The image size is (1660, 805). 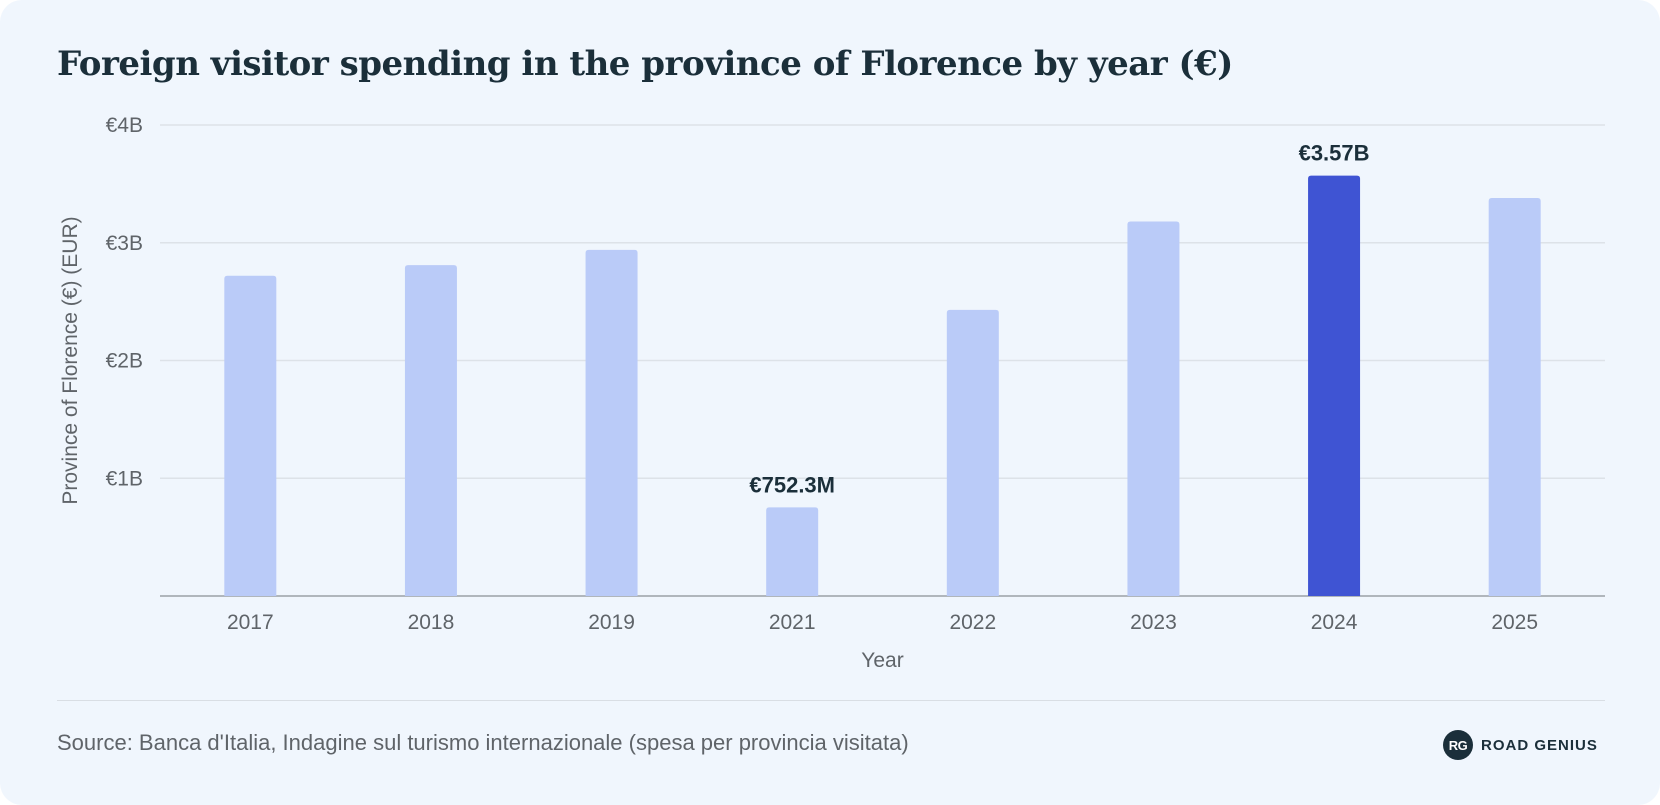 I want to click on brand-logo: RG ROAD GENIUS, so click(x=1520, y=745).